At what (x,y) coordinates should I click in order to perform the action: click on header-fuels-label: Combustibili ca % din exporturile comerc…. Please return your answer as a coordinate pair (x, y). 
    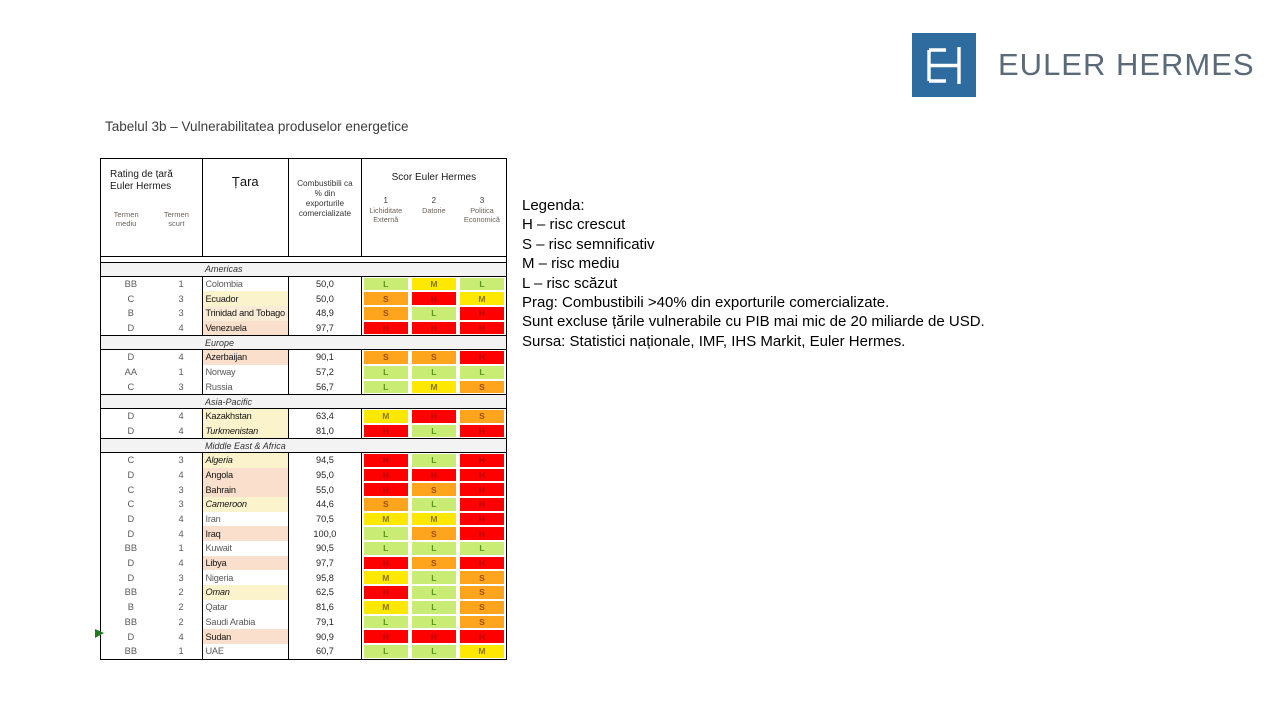
    Looking at the image, I should click on (325, 198).